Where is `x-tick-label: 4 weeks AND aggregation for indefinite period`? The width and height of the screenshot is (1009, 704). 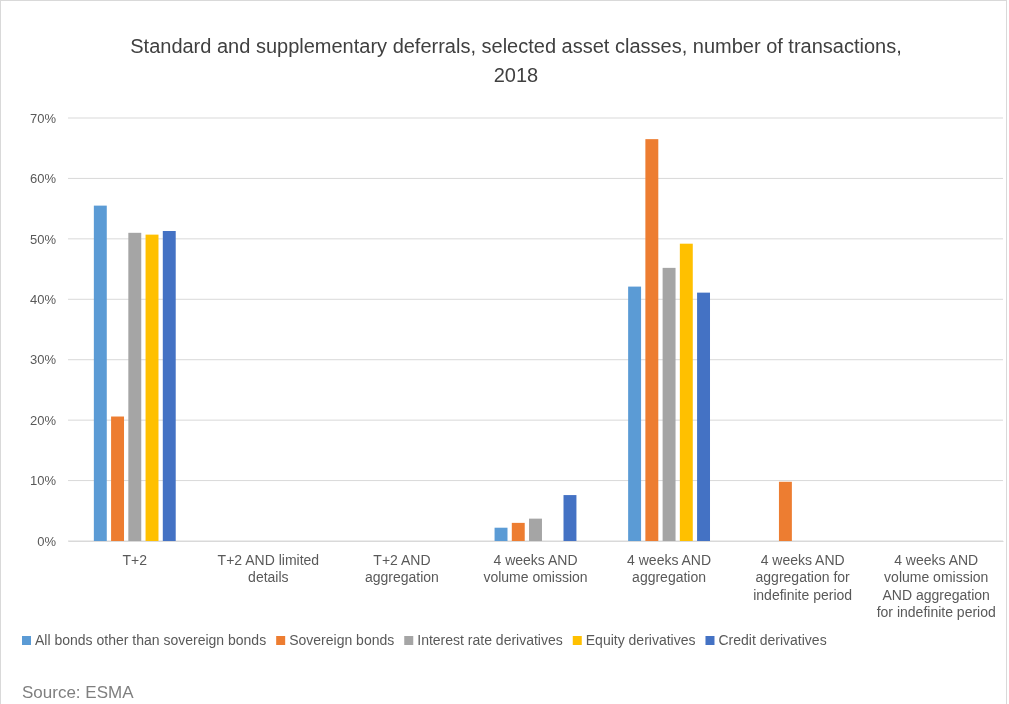 x-tick-label: 4 weeks AND aggregation for indefinite period is located at coordinates (803, 577).